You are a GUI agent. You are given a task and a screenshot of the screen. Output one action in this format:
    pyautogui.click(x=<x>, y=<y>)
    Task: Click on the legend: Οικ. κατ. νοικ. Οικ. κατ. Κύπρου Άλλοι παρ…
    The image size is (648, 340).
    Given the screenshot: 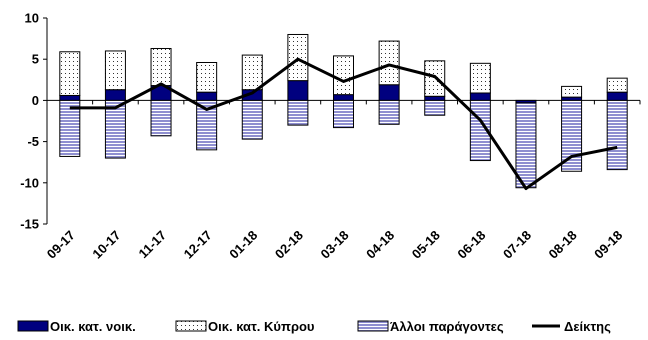 What is the action you would take?
    pyautogui.click(x=314, y=326)
    